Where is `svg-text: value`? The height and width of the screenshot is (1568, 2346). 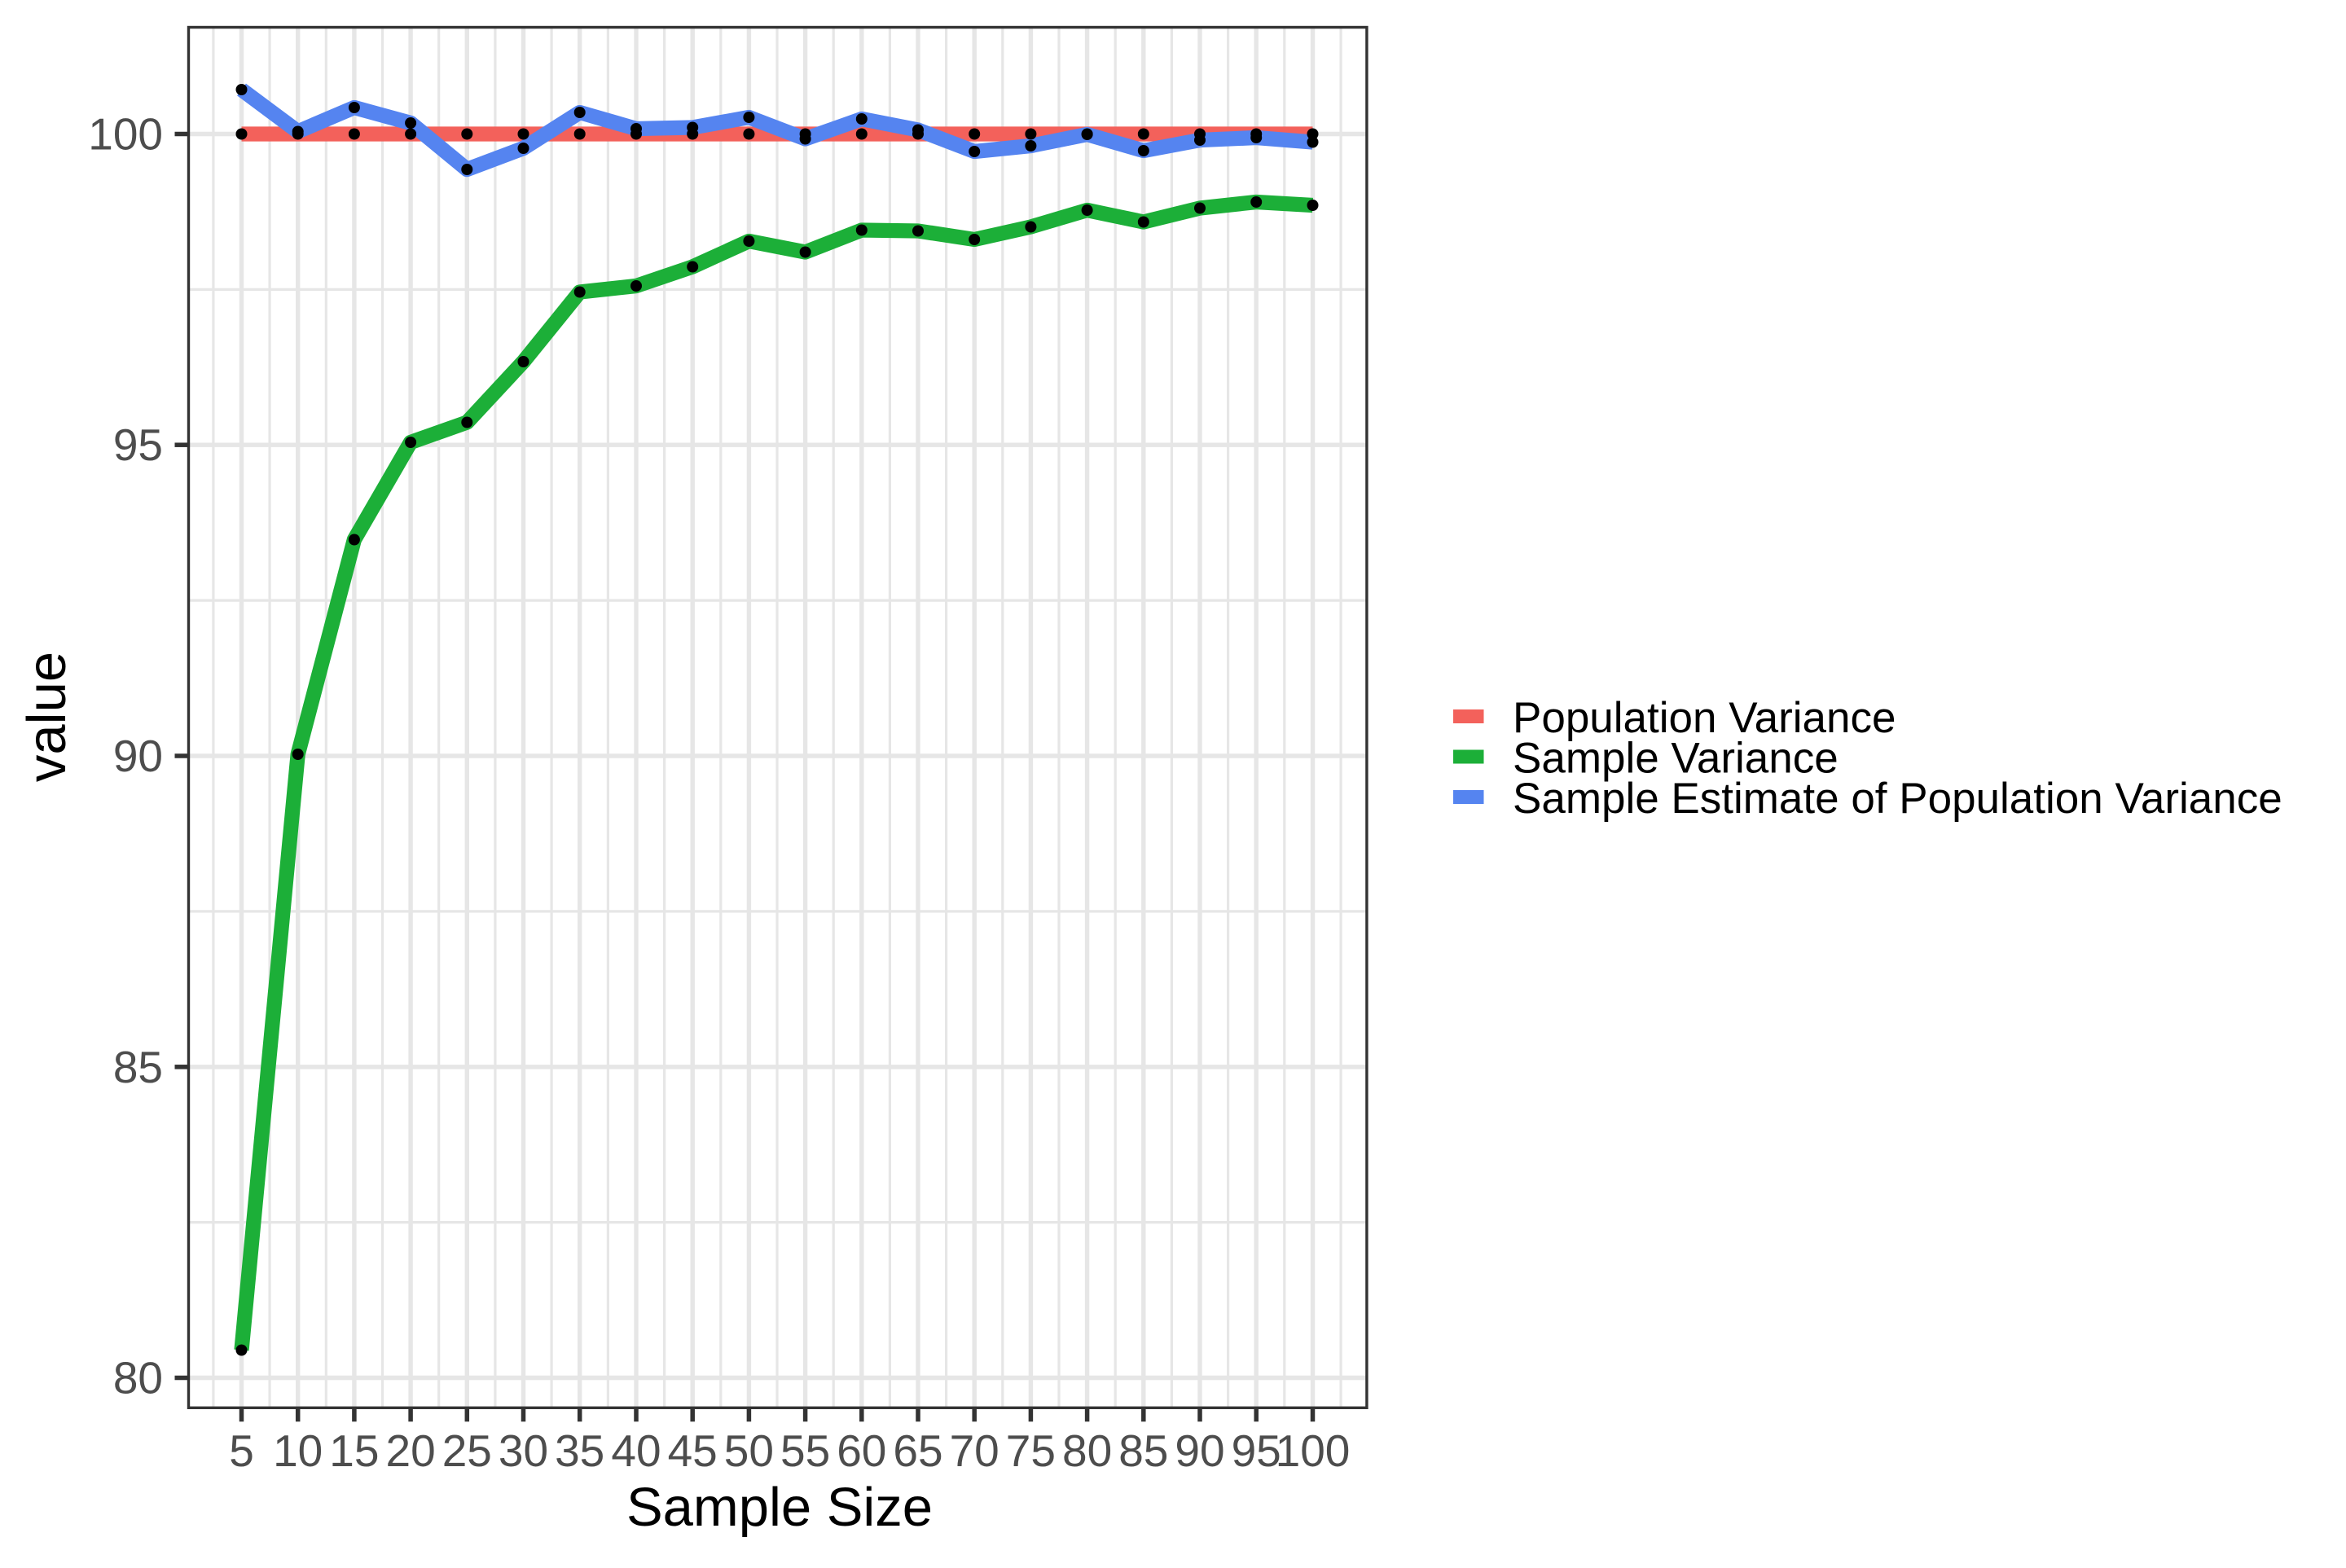 svg-text: value is located at coordinates (46, 717).